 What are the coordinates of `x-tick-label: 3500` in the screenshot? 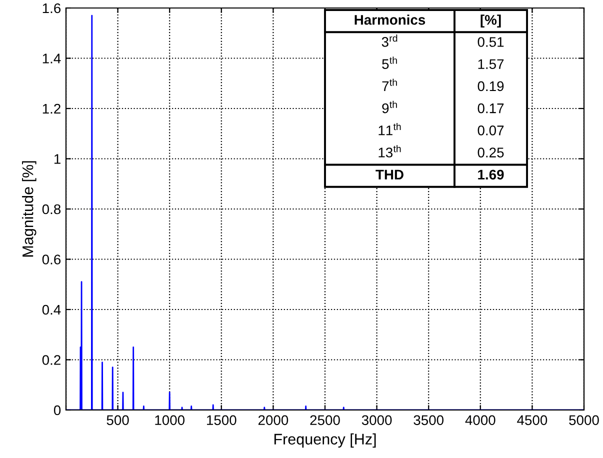 It's located at (429, 420).